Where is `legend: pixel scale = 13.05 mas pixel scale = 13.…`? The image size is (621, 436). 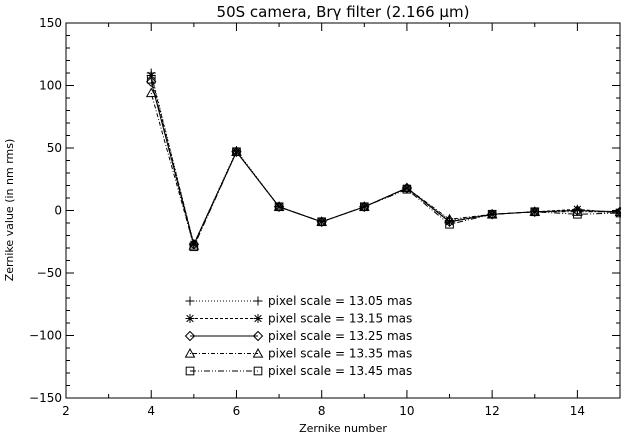
legend: pixel scale = 13.05 mas pixel scale = 13.… is located at coordinates (298, 336).